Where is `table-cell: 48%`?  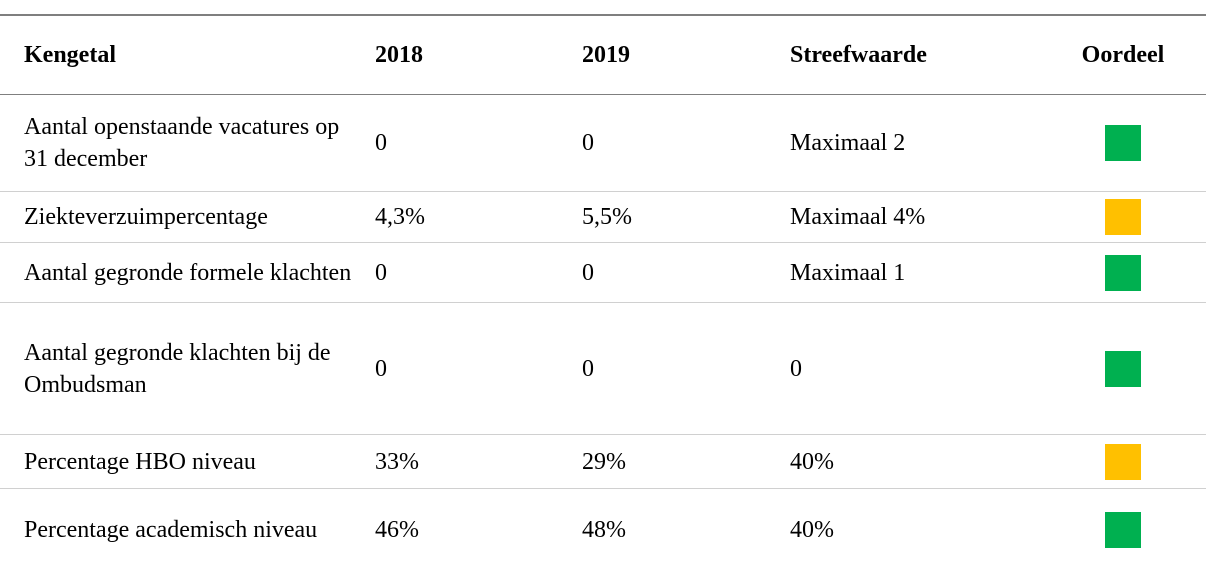
table-cell: 48% is located at coordinates (686, 528).